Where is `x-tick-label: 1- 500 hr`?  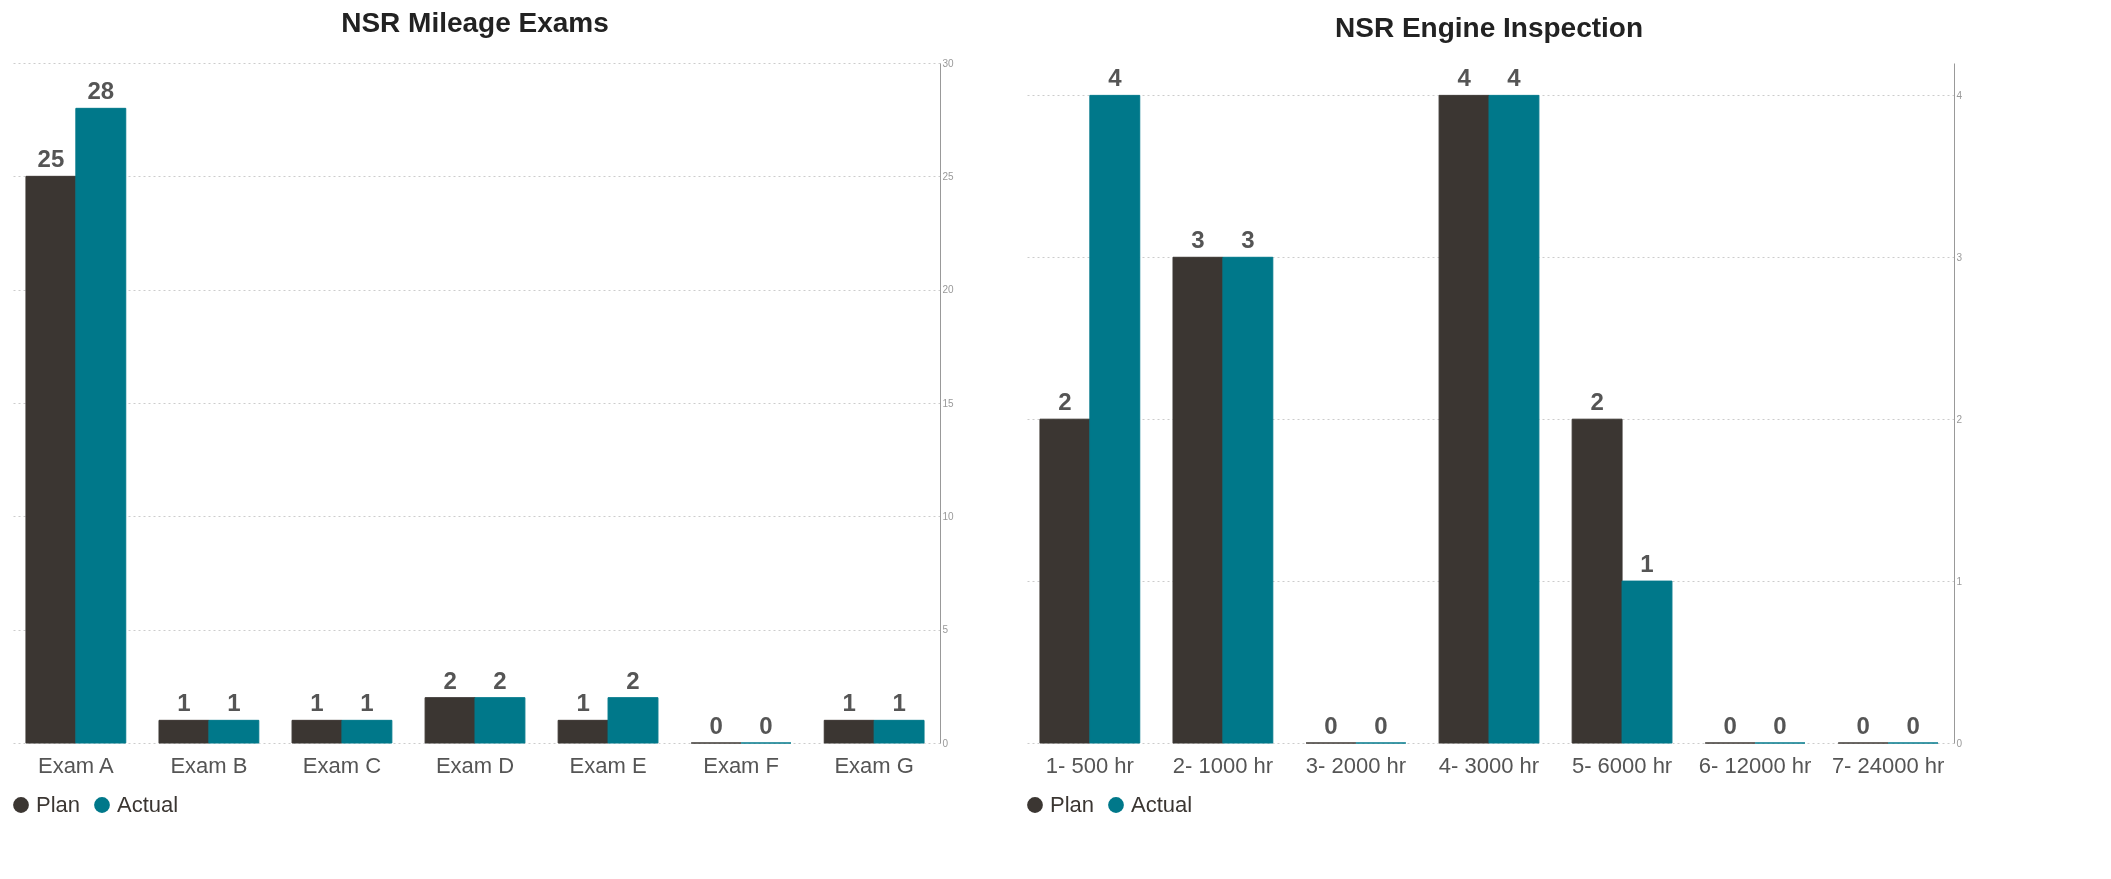 x-tick-label: 1- 500 hr is located at coordinates (1089, 765).